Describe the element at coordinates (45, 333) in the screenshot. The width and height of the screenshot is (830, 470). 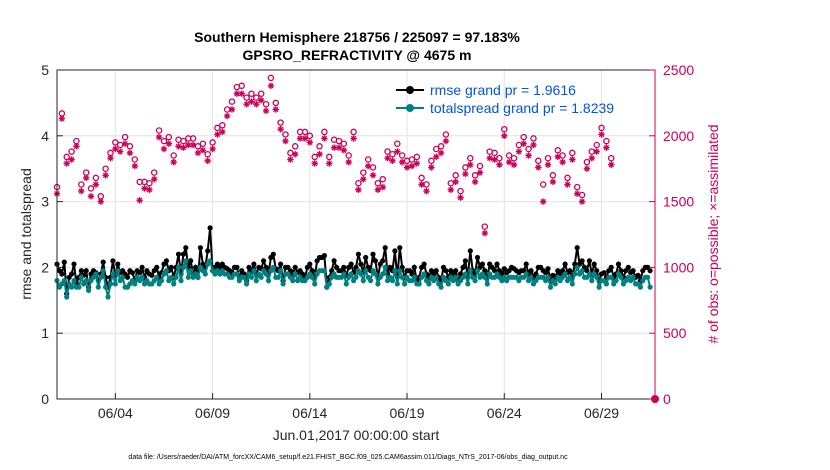
I see `y-tick-label: 1` at that location.